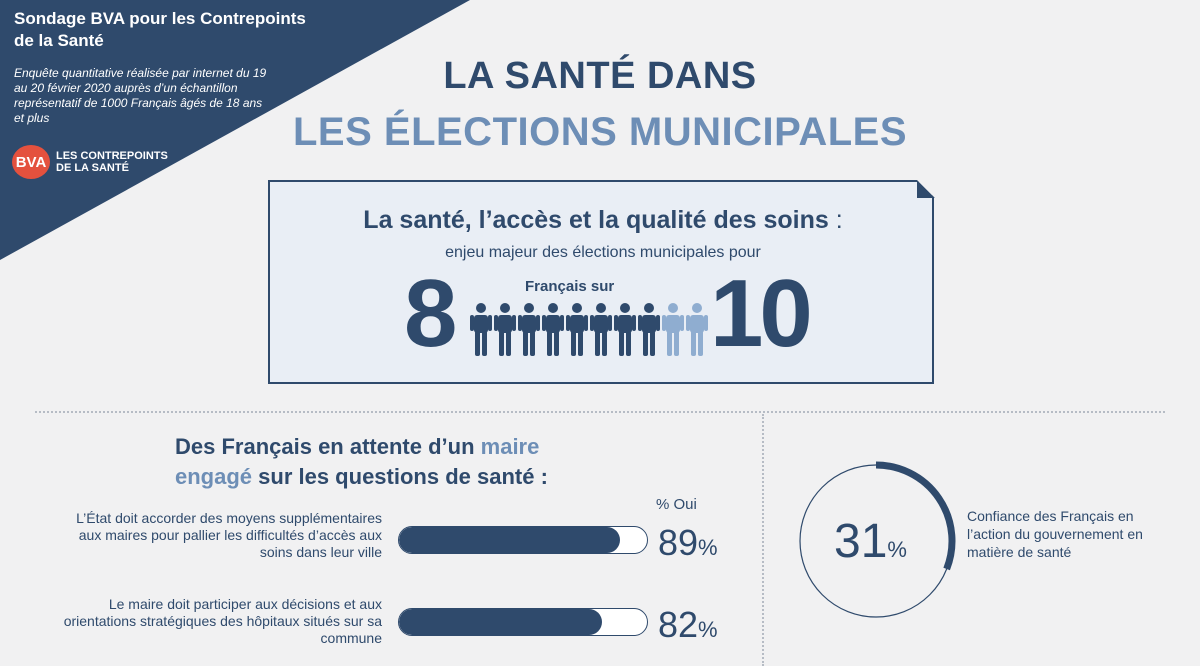 This screenshot has height=666, width=1200. I want to click on key-figure-francais-sur: Français sur, so click(570, 286).